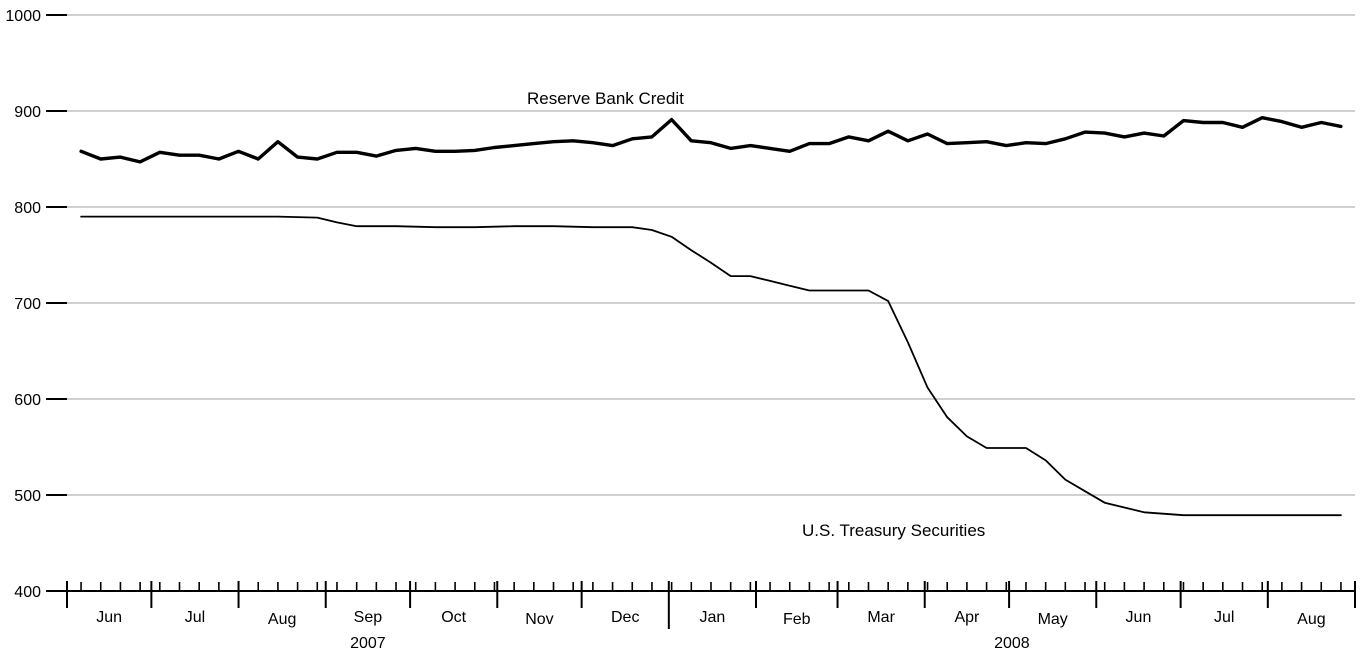  Describe the element at coordinates (605, 98) in the screenshot. I see `series-label-reserve-bank-credit: Reserve Bank Credit` at that location.